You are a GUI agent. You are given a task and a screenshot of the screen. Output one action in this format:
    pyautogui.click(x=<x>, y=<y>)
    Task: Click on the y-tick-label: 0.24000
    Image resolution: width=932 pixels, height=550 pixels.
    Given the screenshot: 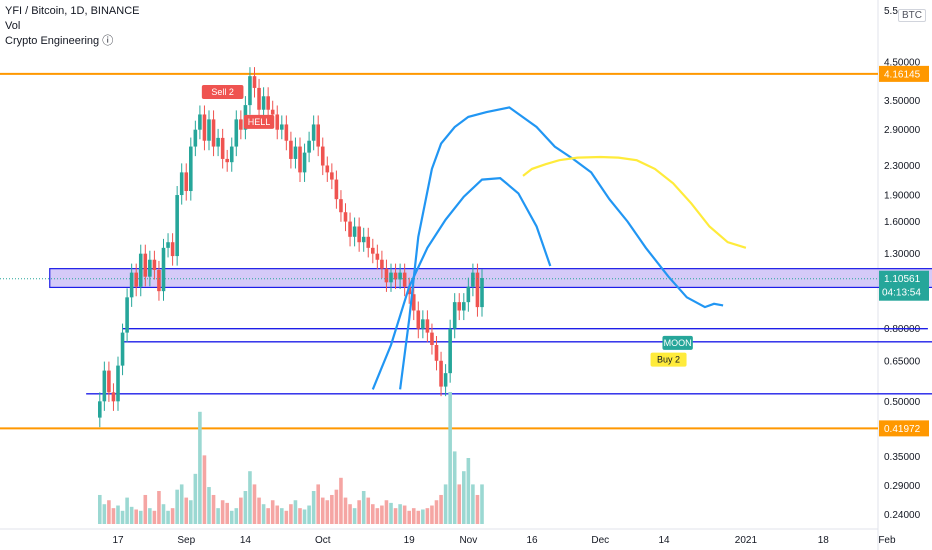 What is the action you would take?
    pyautogui.click(x=902, y=515)
    